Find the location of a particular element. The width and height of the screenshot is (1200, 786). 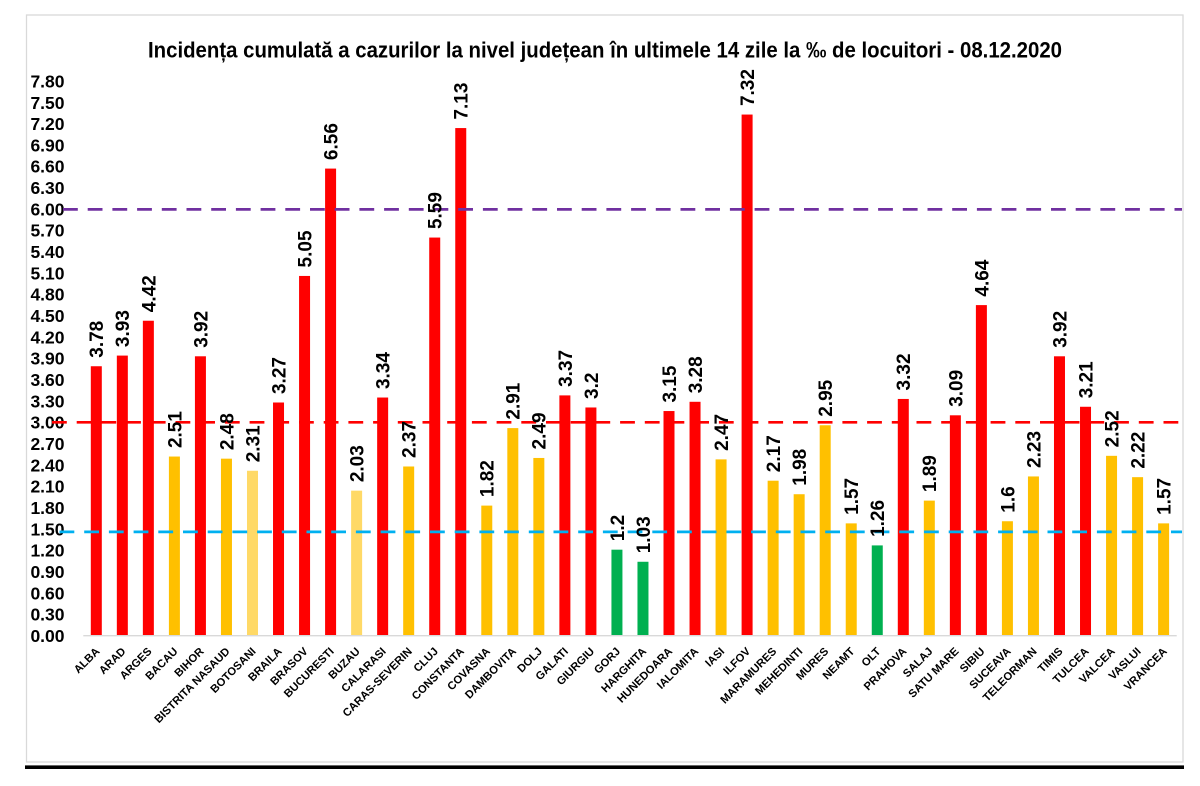

svg-text: 1.50 is located at coordinates (47, 529).